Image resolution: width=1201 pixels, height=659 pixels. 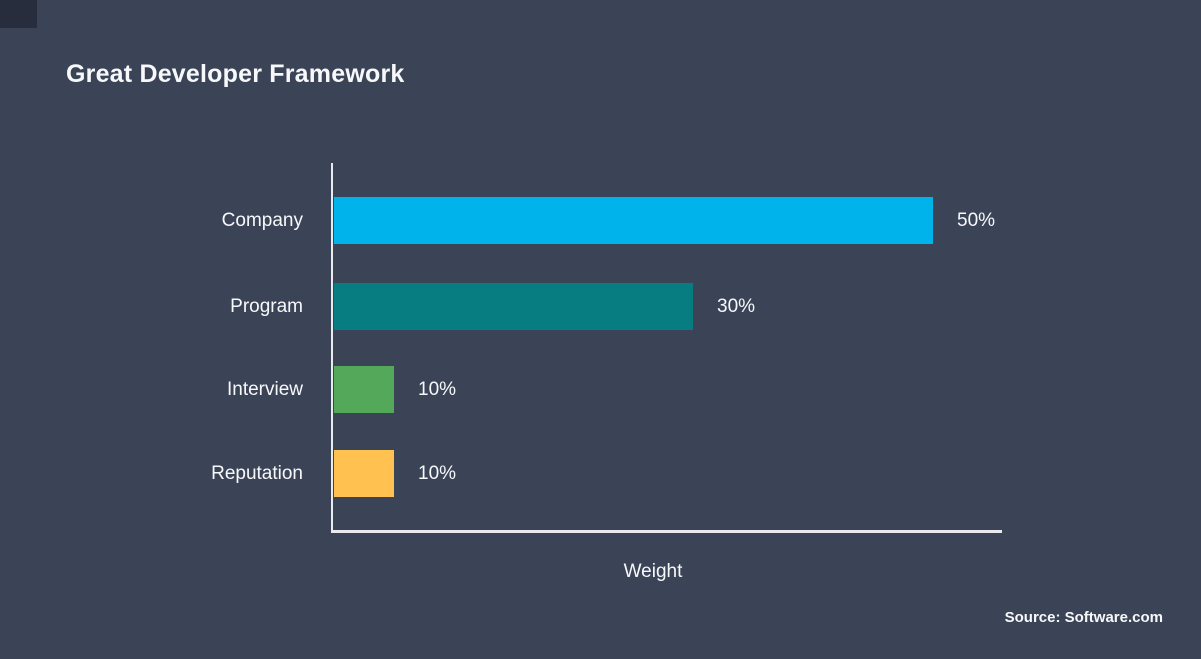 What do you see at coordinates (437, 389) in the screenshot?
I see `value-label-interview: 10%` at bounding box center [437, 389].